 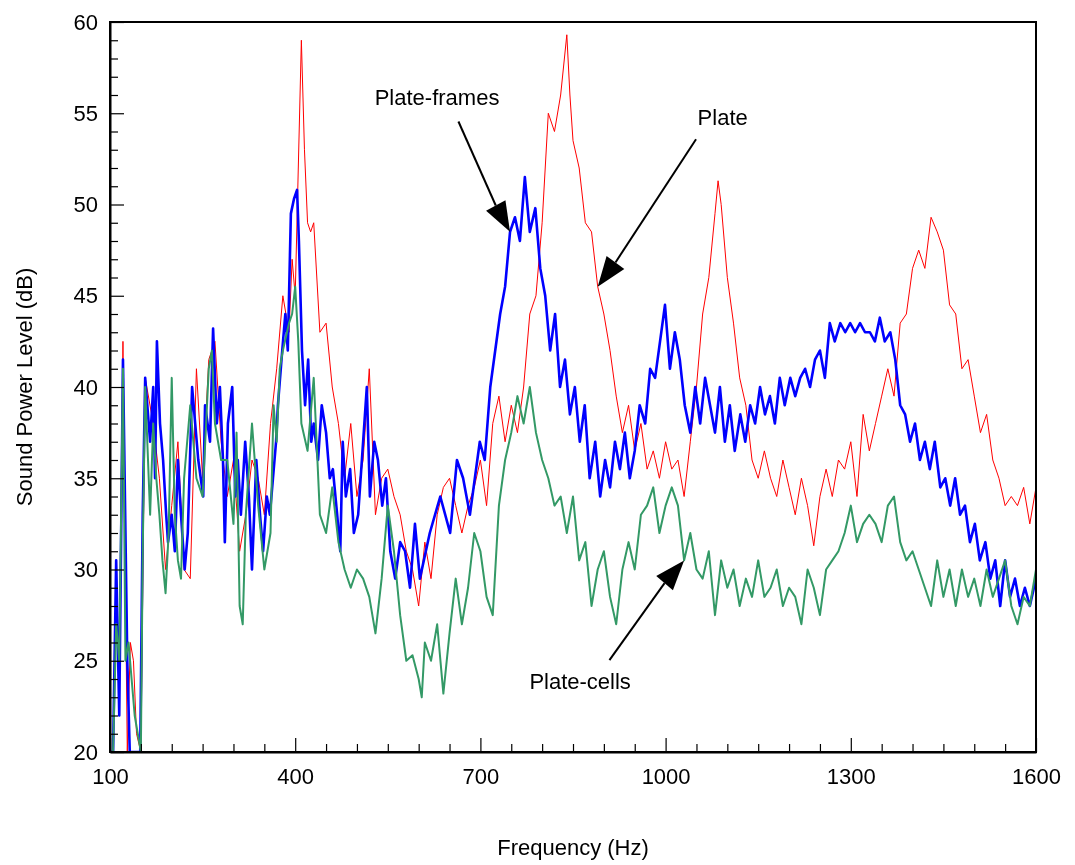 I want to click on y-tick-label: 45, so click(x=85, y=296).